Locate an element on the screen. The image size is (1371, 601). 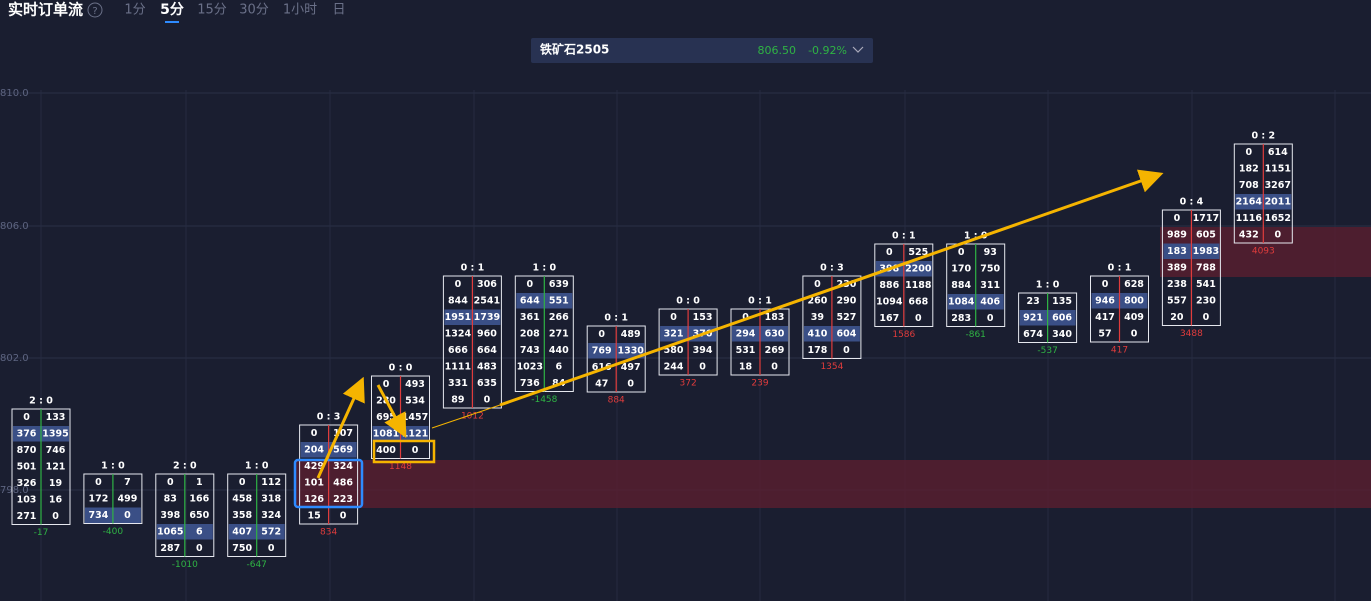
ask-volume: 318 is located at coordinates (271, 498).